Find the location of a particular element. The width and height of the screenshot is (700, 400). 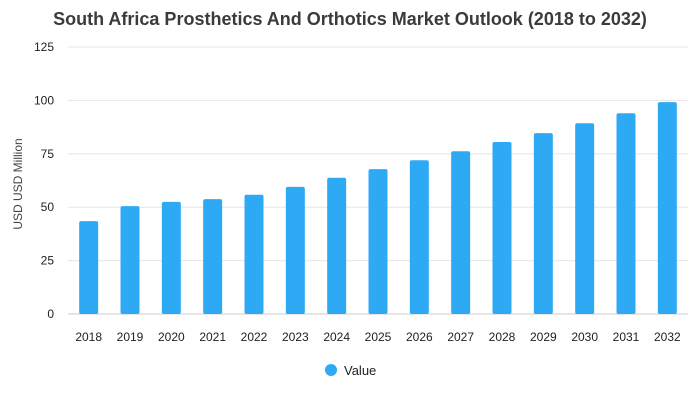

x-tick-label: 2032 is located at coordinates (667, 337).